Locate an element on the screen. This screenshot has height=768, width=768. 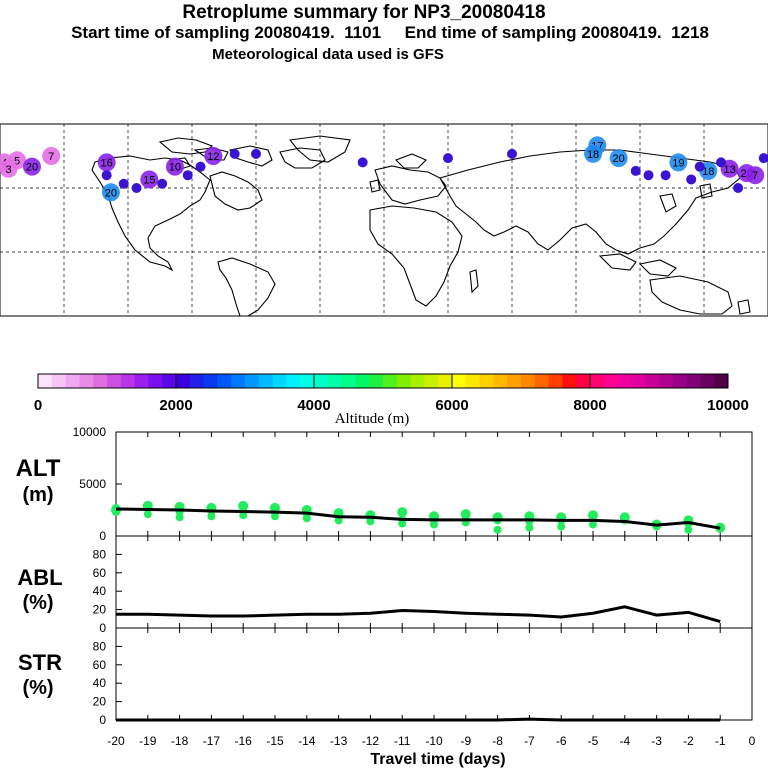
x-tick-label: -20 is located at coordinates (116, 741).